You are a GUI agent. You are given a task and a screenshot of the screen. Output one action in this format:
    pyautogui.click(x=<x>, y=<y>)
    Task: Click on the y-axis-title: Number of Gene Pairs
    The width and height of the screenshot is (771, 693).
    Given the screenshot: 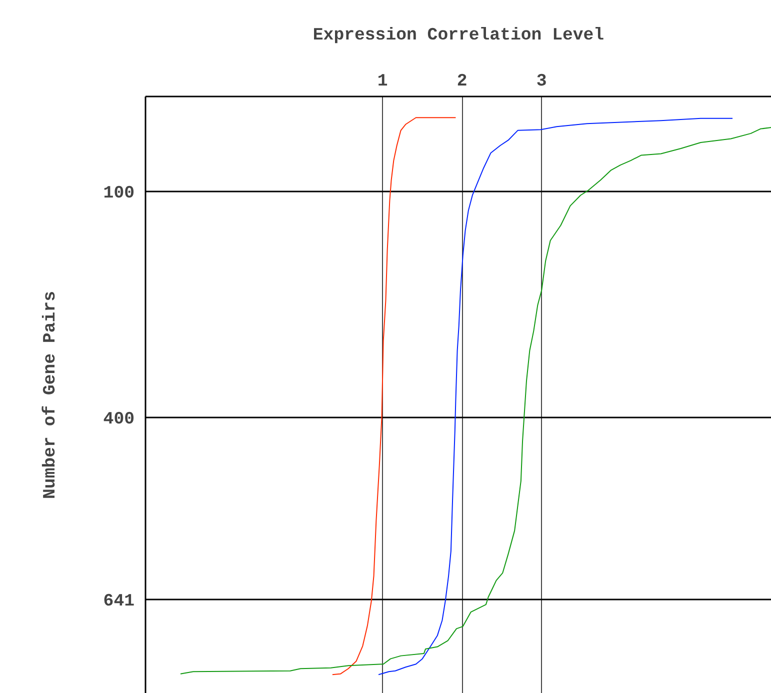 What is the action you would take?
    pyautogui.click(x=50, y=395)
    